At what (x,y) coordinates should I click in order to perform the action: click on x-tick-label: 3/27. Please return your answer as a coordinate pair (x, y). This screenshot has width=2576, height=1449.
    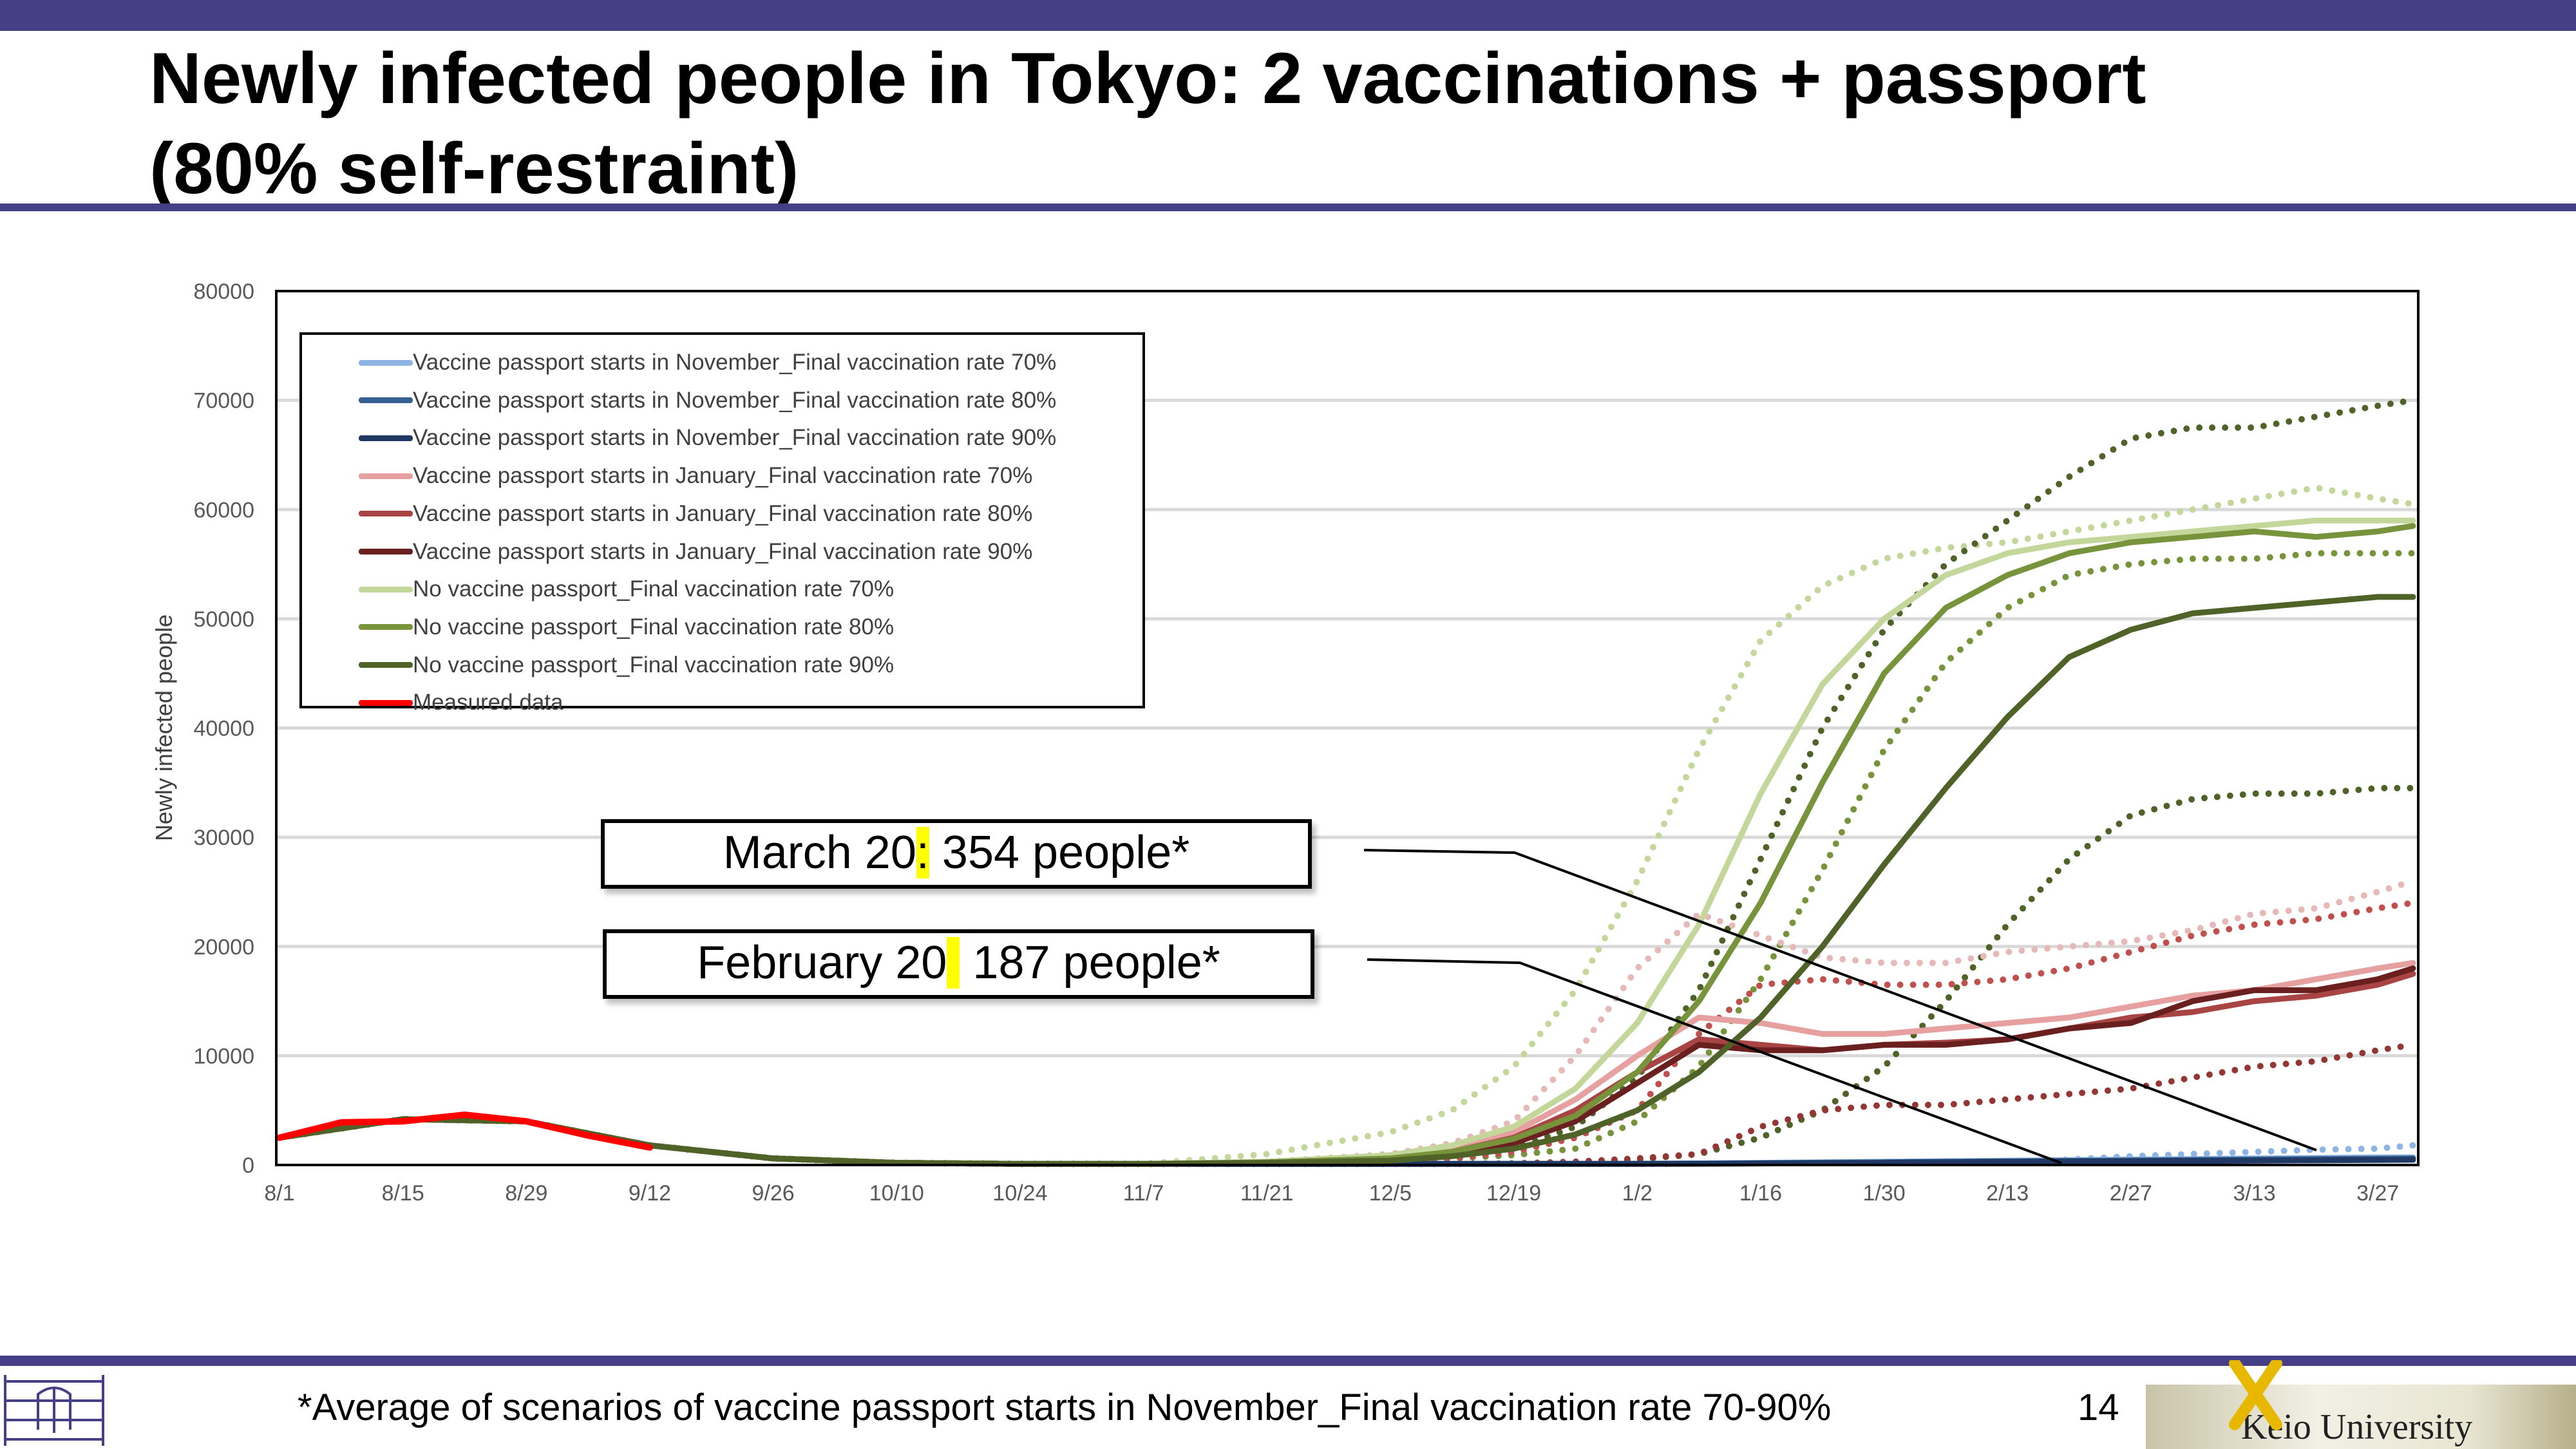
    Looking at the image, I should click on (2377, 1193).